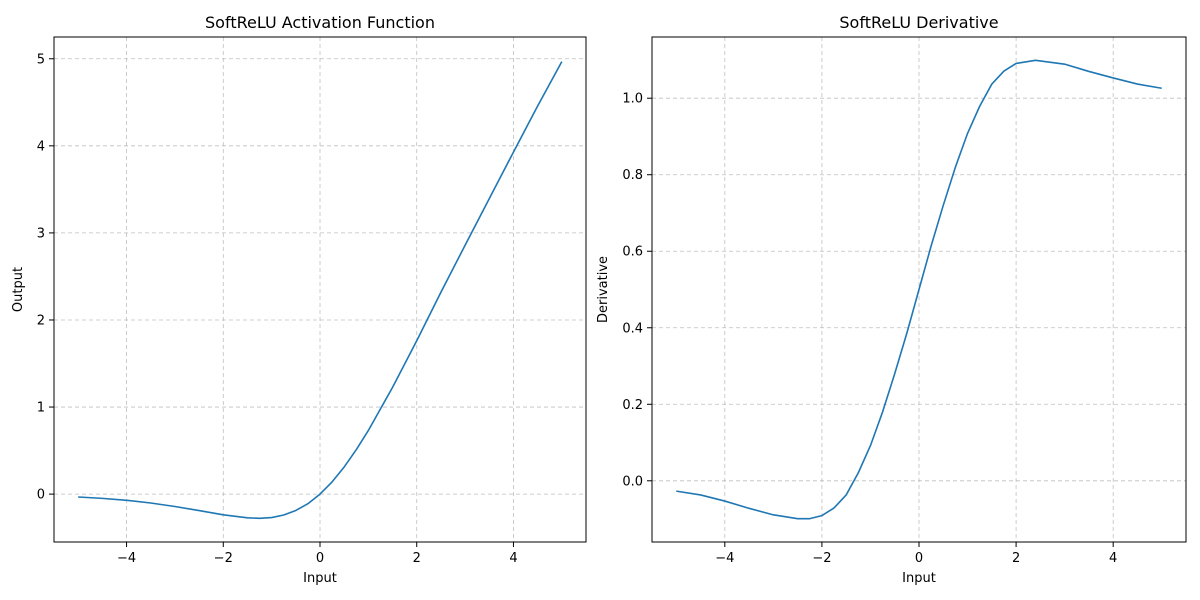 Image resolution: width=1200 pixels, height=600 pixels. I want to click on activation-x-tick-label-0: −4, so click(126, 558).